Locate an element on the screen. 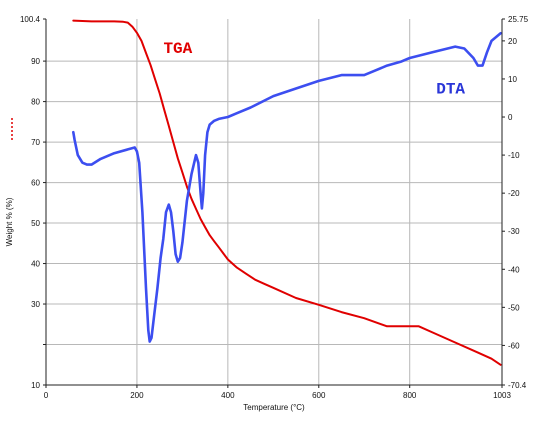 This screenshot has height=423, width=540. y-left-axis-title: Weight % (%) is located at coordinates (9, 221).